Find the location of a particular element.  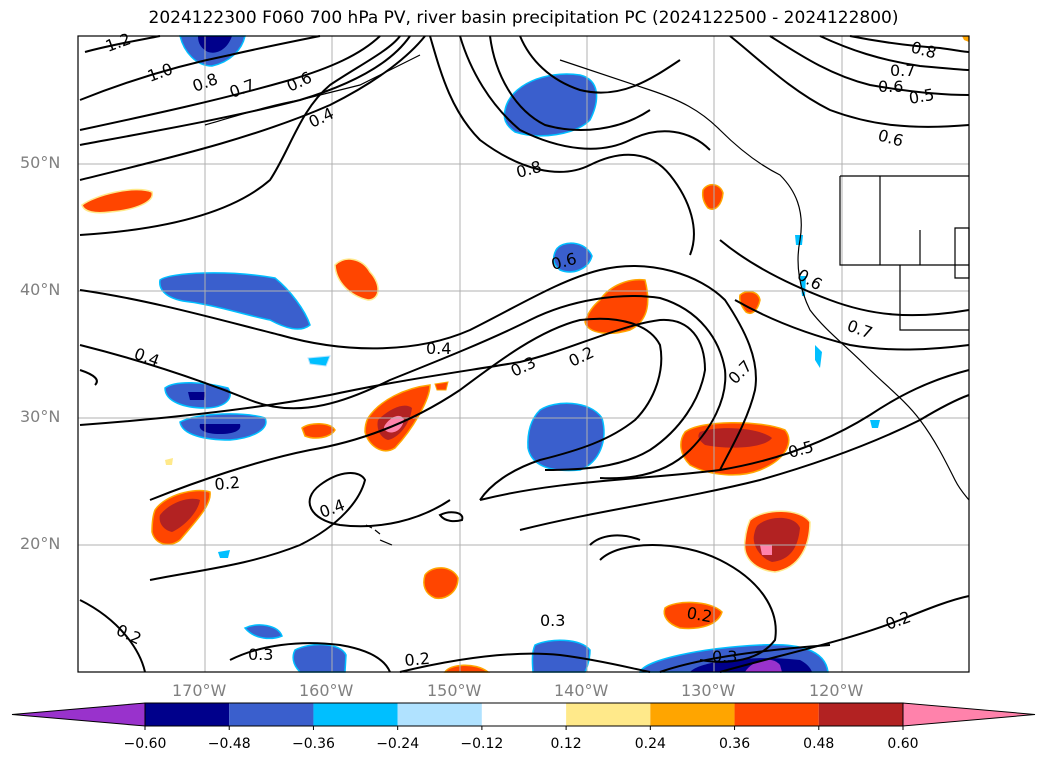

lon-label-150w: 150°W is located at coordinates (454, 690).